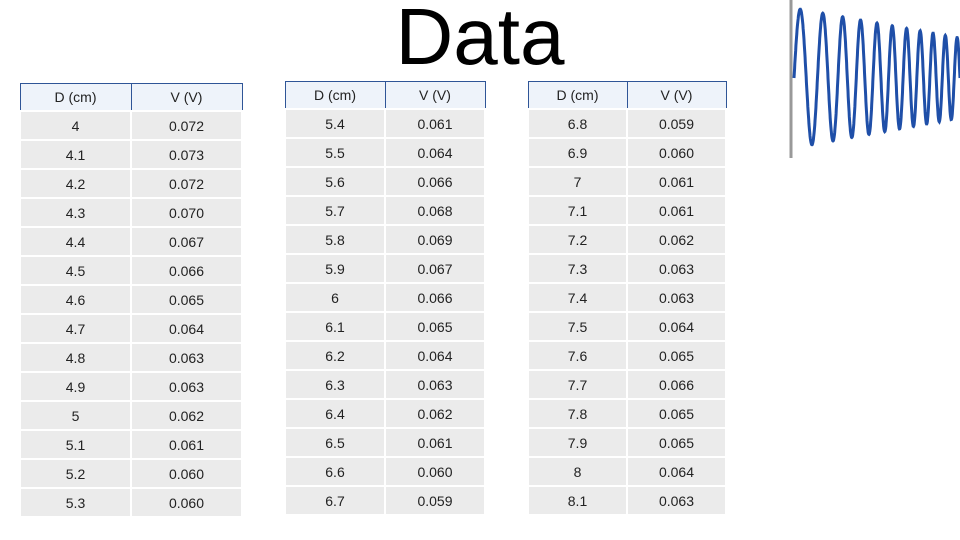  I want to click on table-cell: 6.6, so click(335, 471).